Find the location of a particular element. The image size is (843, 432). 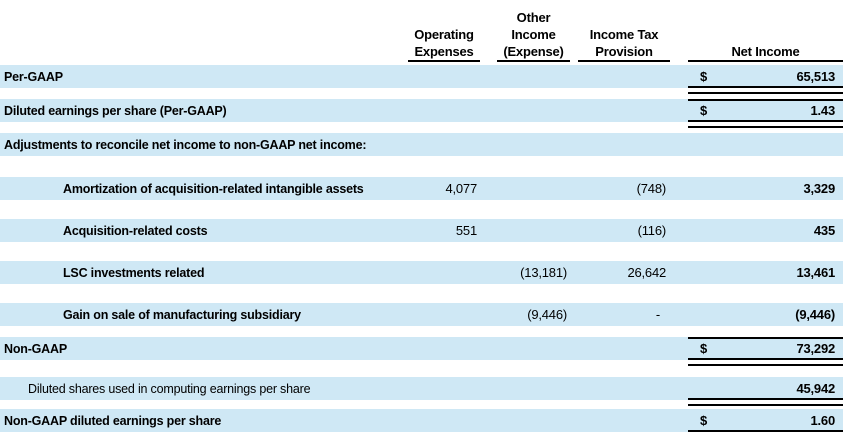

cell-net-income is located at coordinates (765, 144).